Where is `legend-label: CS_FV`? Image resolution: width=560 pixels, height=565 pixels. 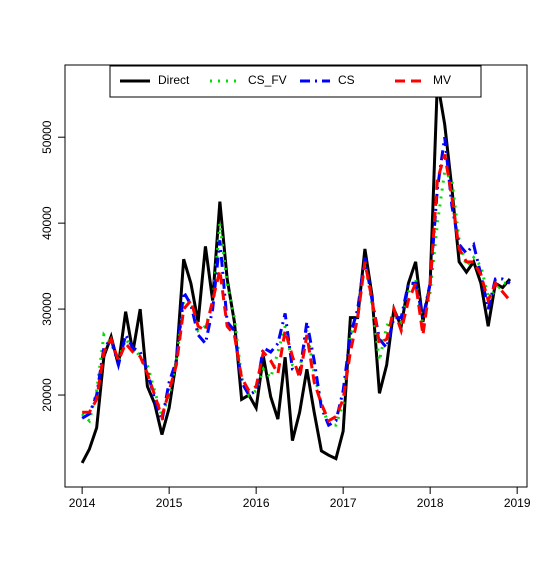
legend-label: CS_FV is located at coordinates (267, 80).